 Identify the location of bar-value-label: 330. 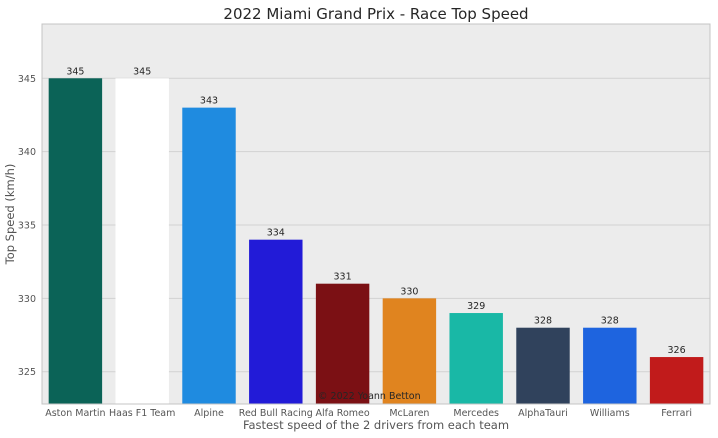
(409, 291).